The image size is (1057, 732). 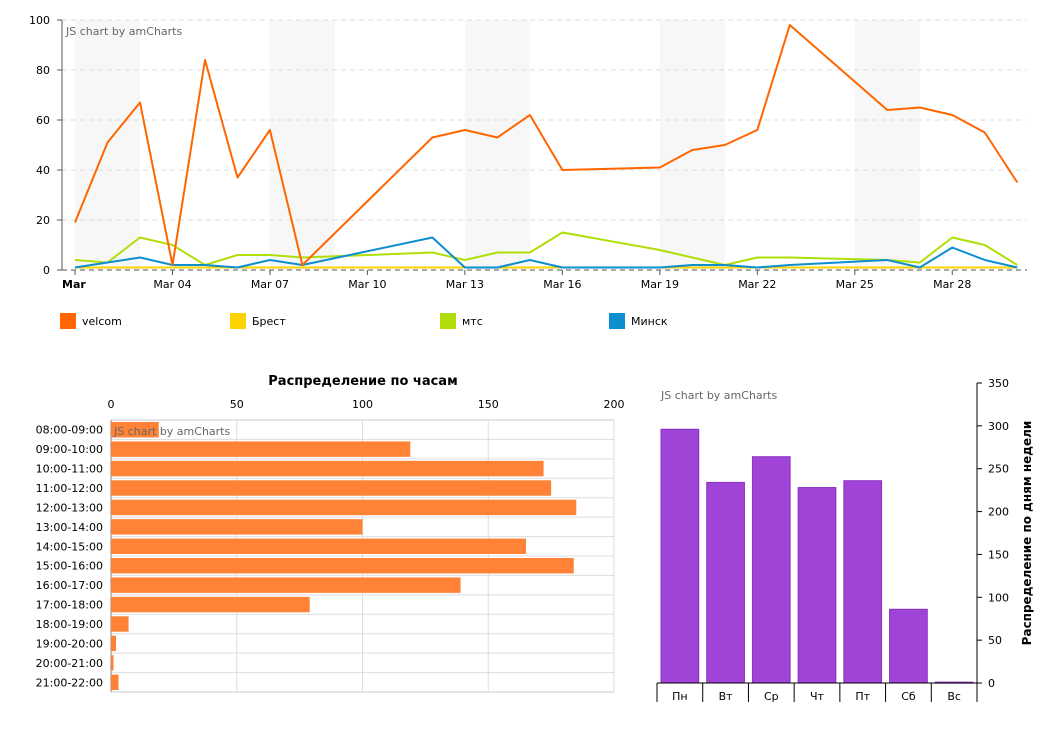 What do you see at coordinates (998, 554) in the screenshot?
I see `y-tick-label: 150` at bounding box center [998, 554].